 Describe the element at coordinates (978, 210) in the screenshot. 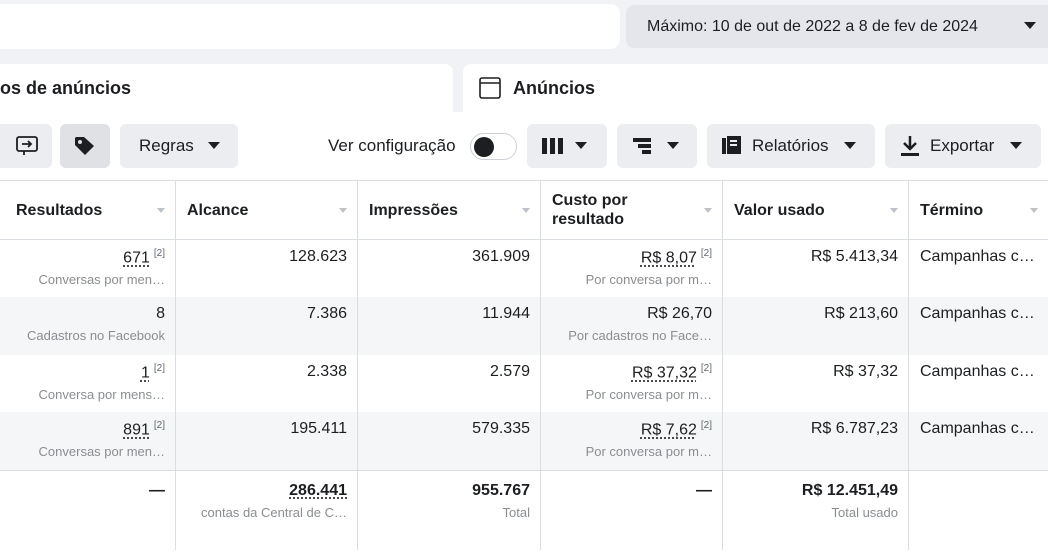

I see `column-header: Término` at that location.